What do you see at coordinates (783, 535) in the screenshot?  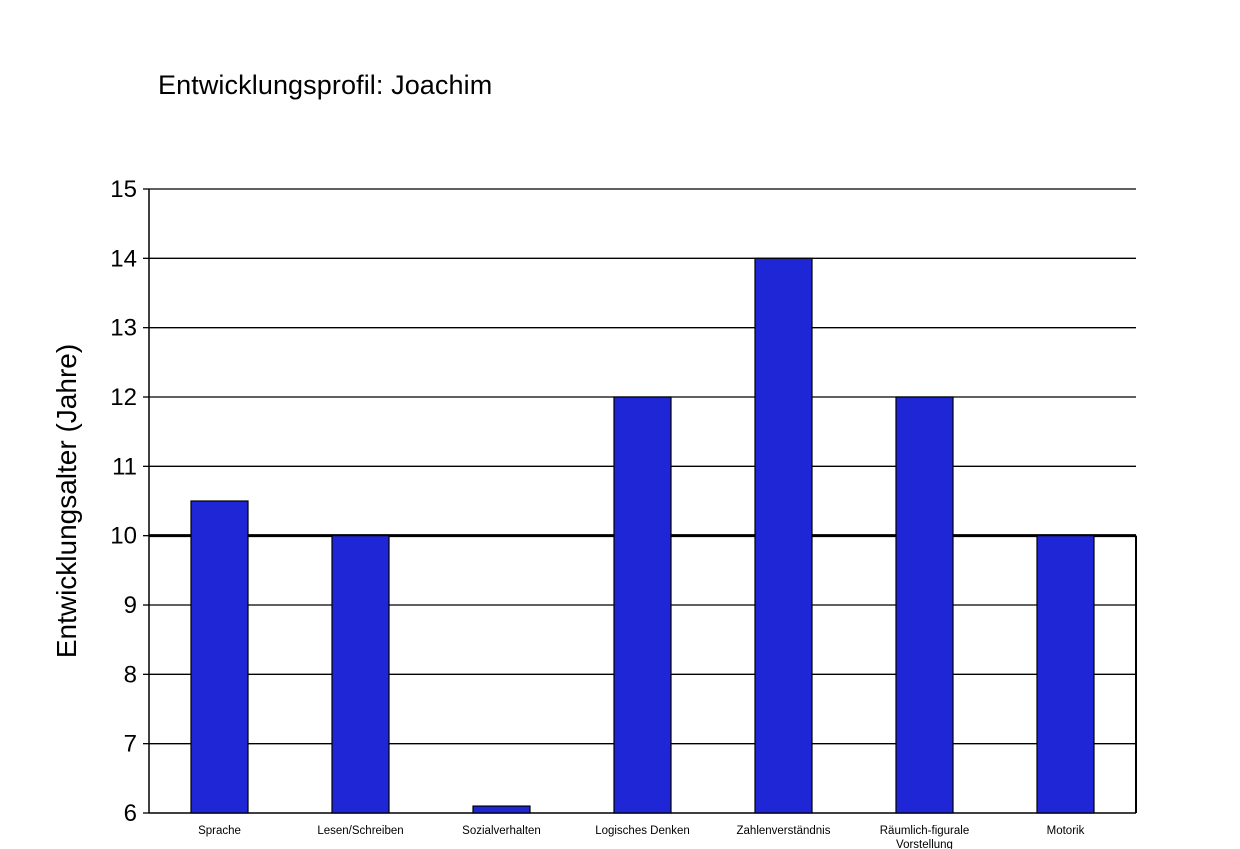 I see `bar-zahlenverständnis` at bounding box center [783, 535].